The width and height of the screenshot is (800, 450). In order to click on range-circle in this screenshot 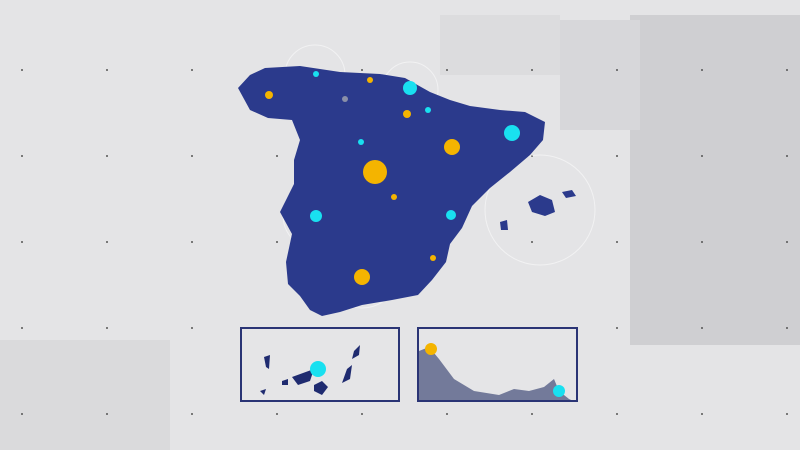, I will do `click(540, 210)`.